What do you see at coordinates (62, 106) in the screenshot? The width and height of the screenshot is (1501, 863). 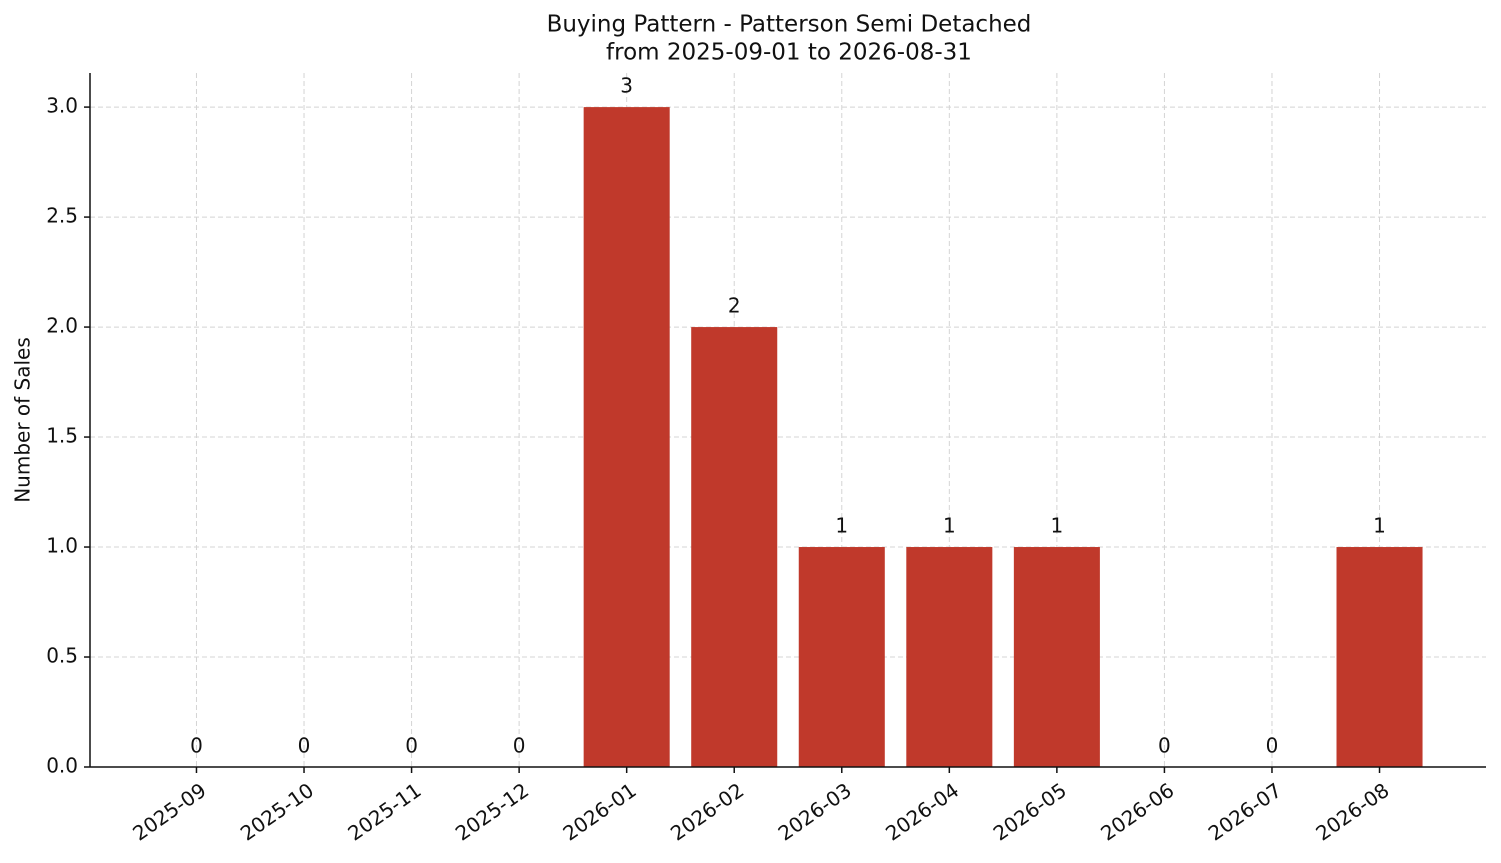 I see `y-tick-label: 3.0` at bounding box center [62, 106].